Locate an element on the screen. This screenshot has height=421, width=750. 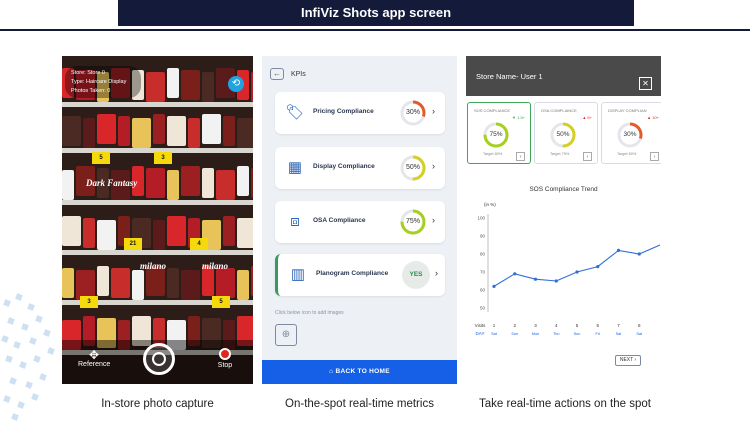
metric-value: 75% is located at coordinates (496, 134).